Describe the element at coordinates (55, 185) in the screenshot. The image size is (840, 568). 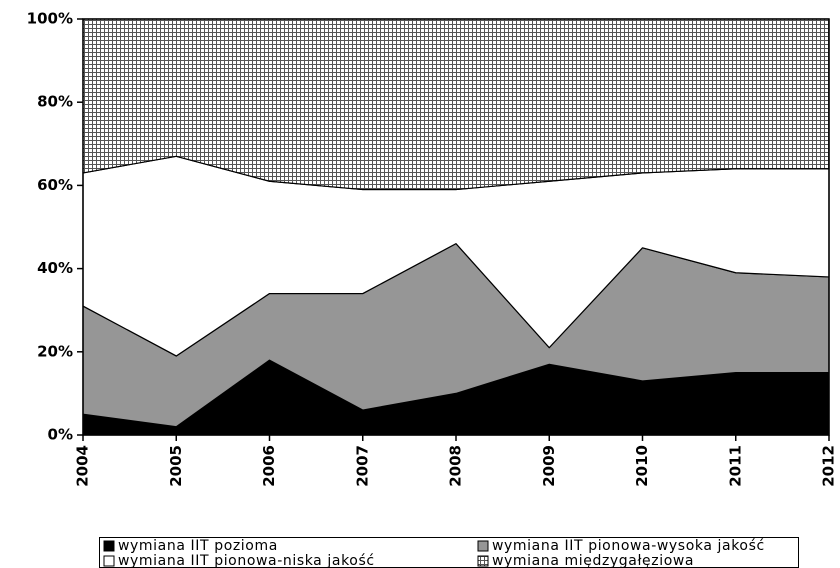
I see `y-tick-label: 60%` at that location.